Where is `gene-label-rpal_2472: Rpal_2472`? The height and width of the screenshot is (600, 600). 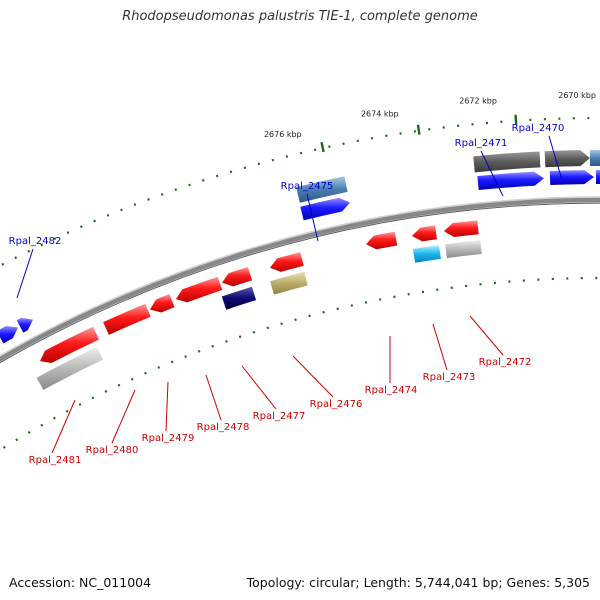
gene-label-rpal_2472: Rpal_2472 is located at coordinates (505, 362).